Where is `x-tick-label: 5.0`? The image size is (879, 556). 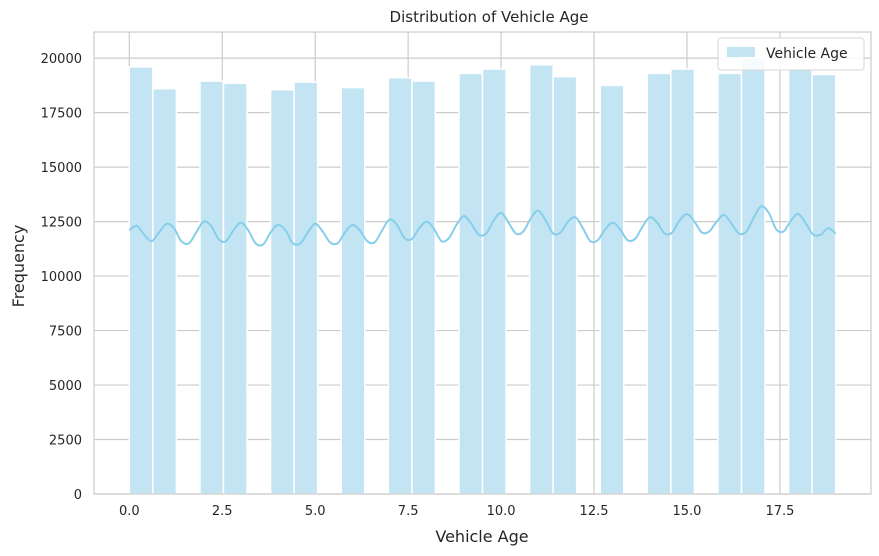 x-tick-label: 5.0 is located at coordinates (315, 511).